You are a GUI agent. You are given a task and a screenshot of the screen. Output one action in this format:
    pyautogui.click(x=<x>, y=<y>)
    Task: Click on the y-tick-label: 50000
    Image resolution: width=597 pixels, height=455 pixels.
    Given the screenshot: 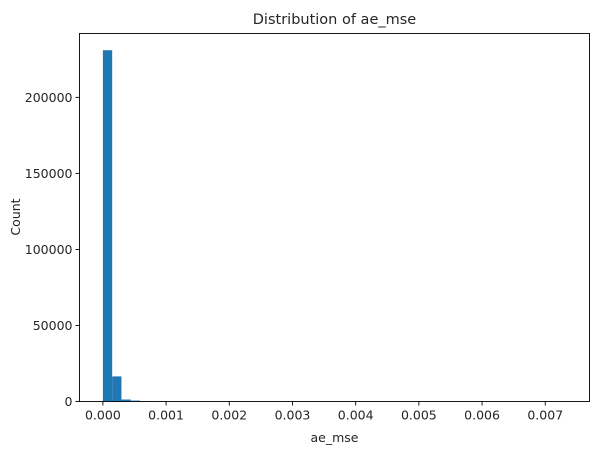 What is the action you would take?
    pyautogui.click(x=53, y=325)
    